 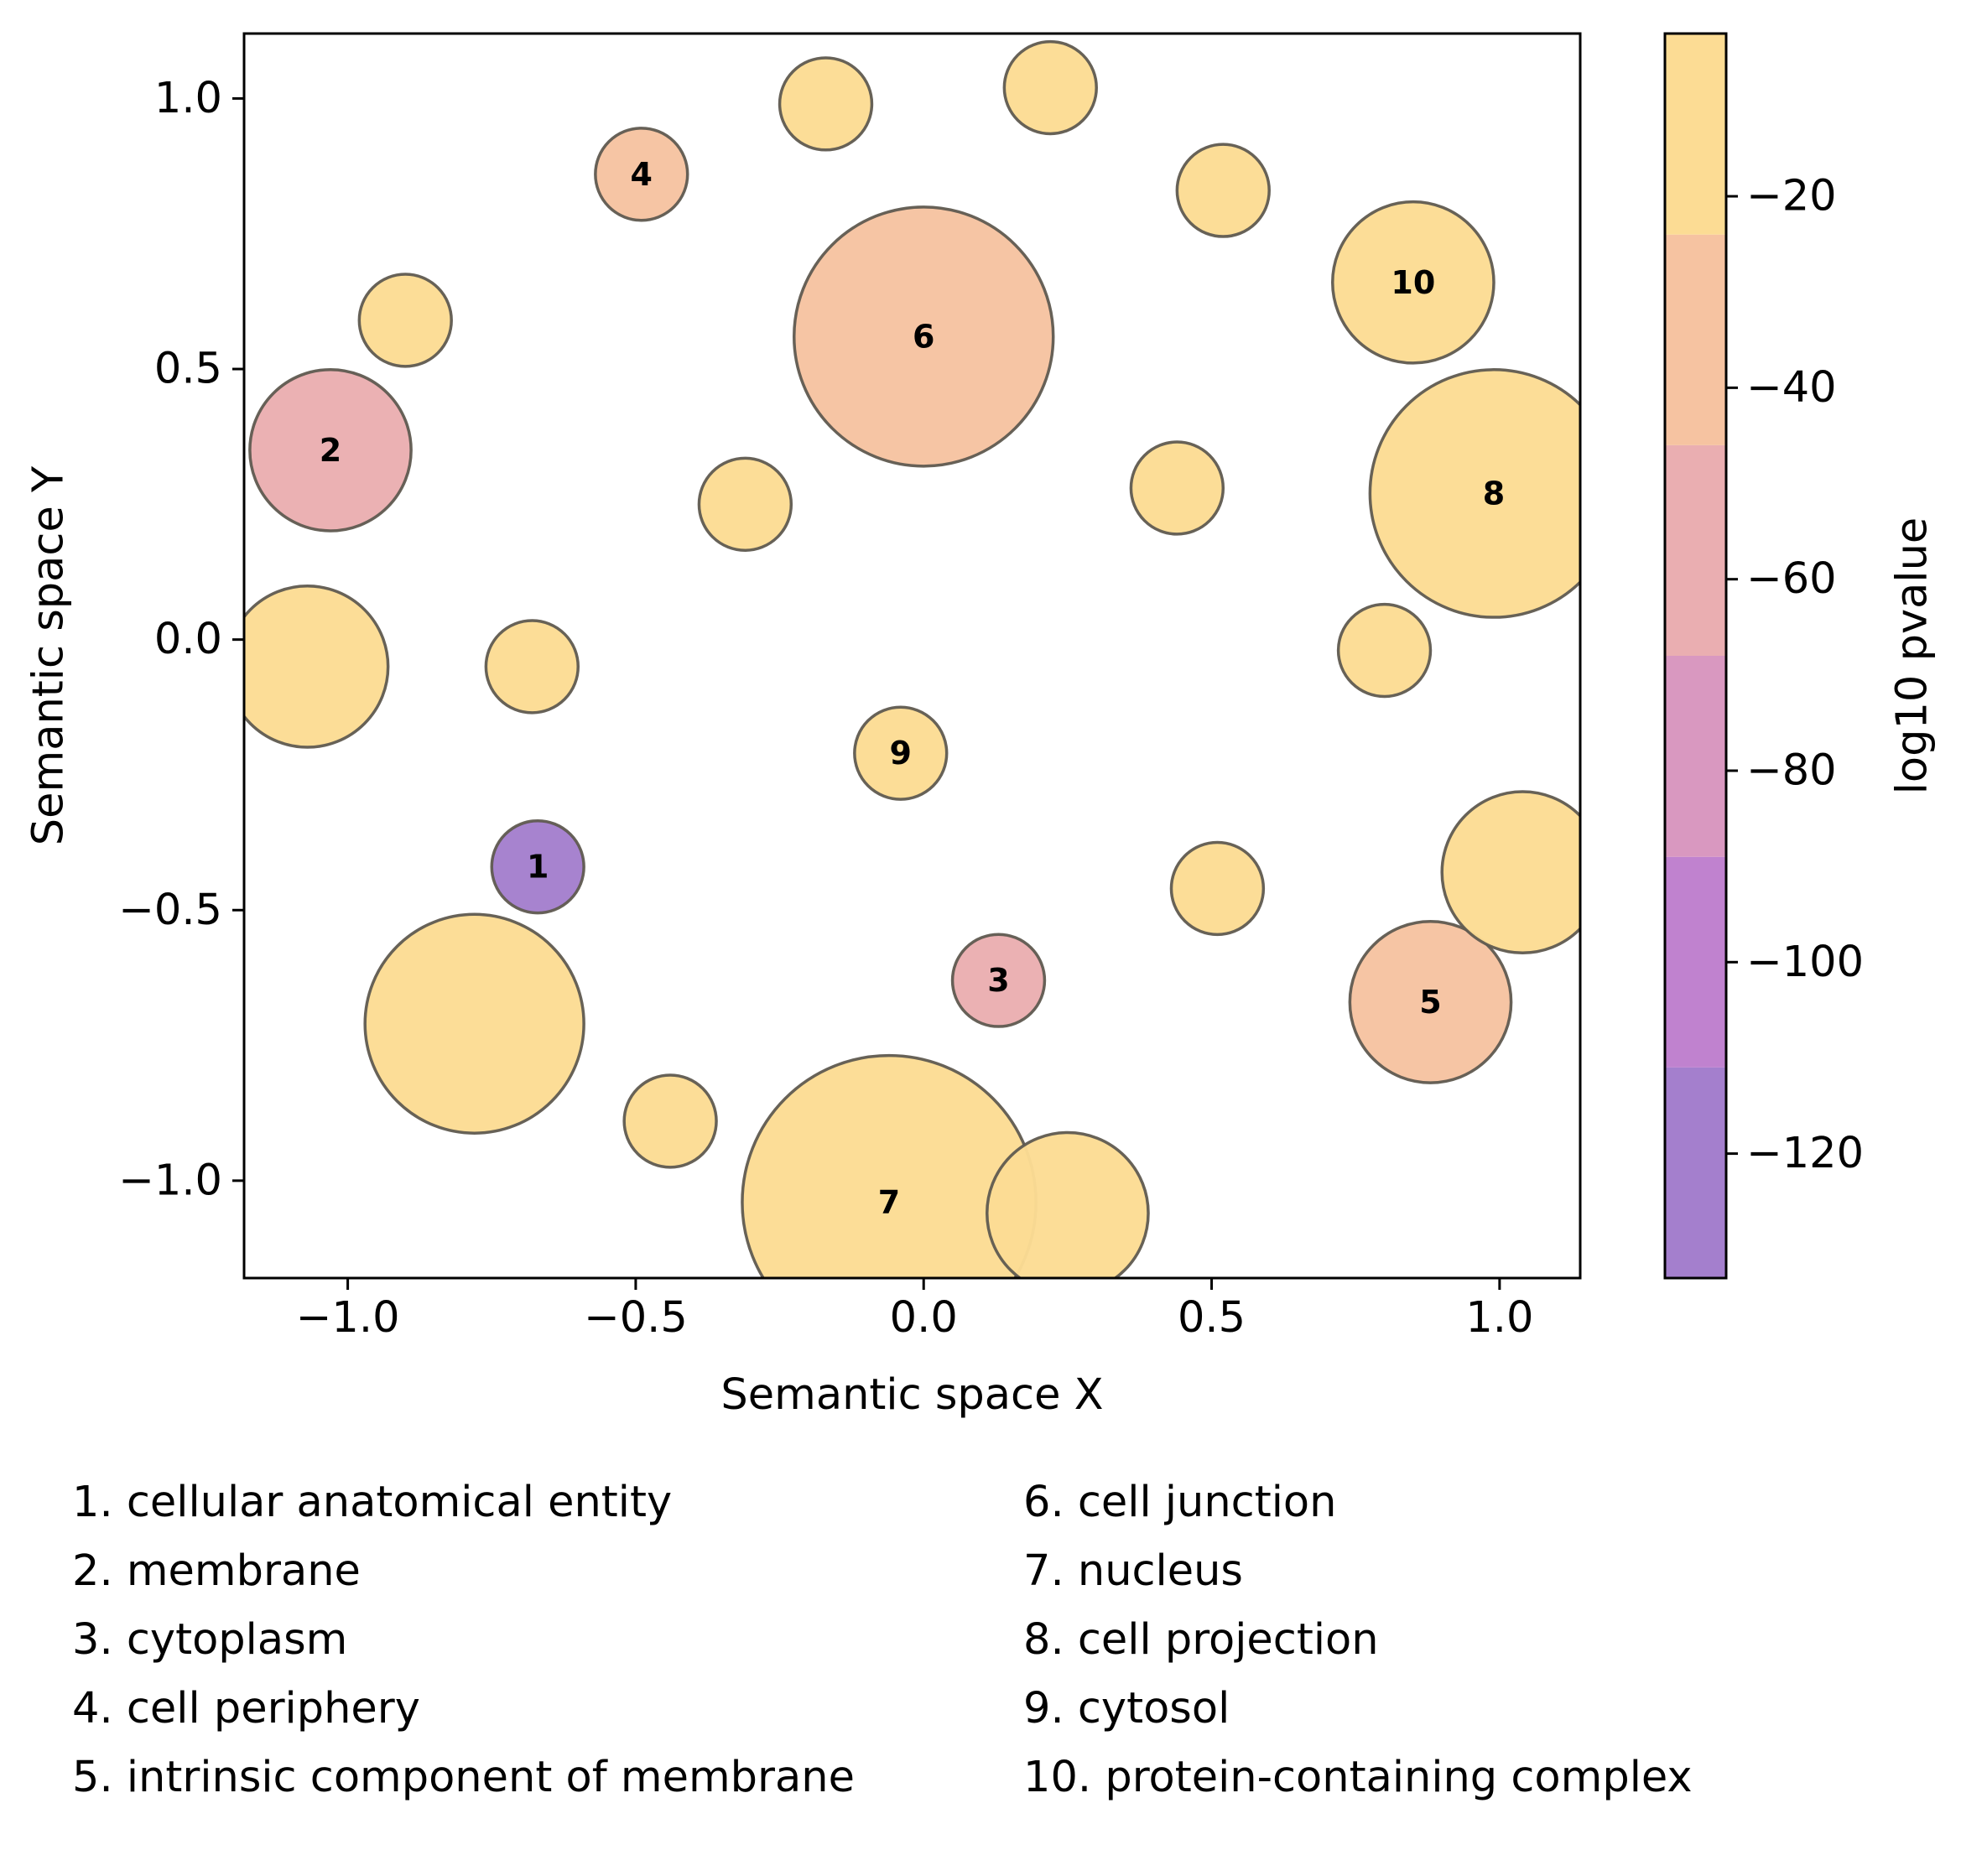 I want to click on y-tick-label: 0.5, so click(x=188, y=369).